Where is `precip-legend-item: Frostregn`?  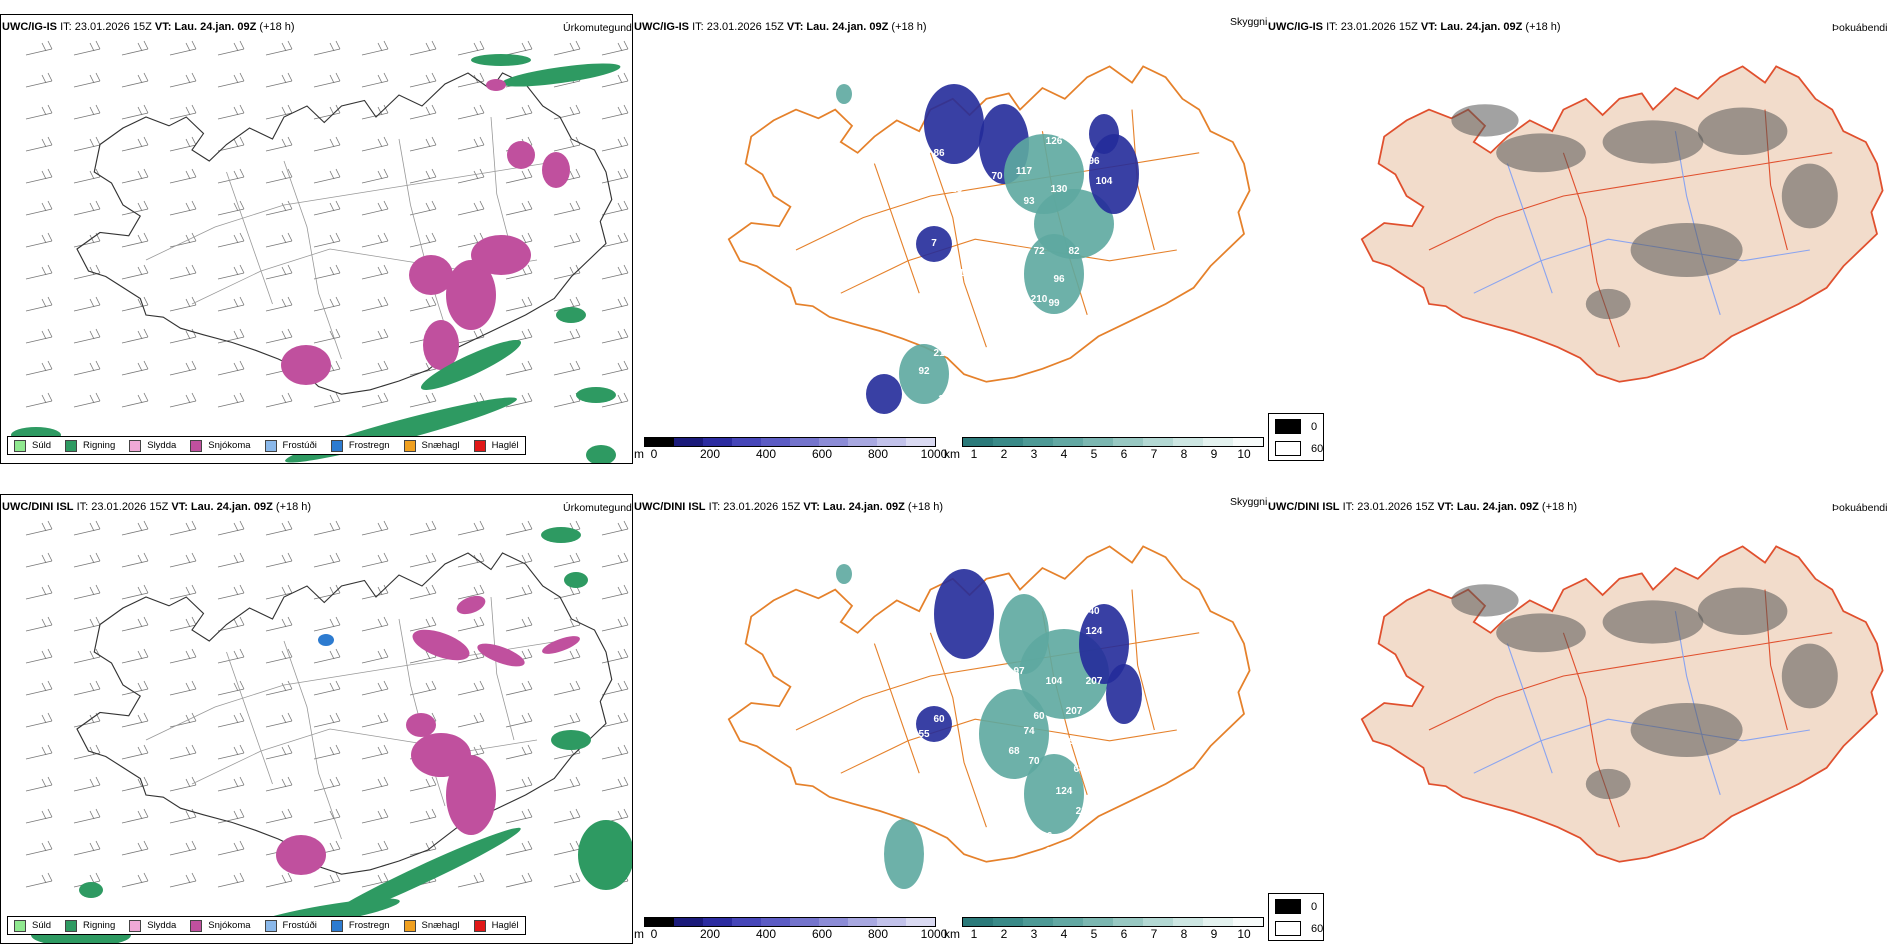 precip-legend-item: Frostregn is located at coordinates (360, 445).